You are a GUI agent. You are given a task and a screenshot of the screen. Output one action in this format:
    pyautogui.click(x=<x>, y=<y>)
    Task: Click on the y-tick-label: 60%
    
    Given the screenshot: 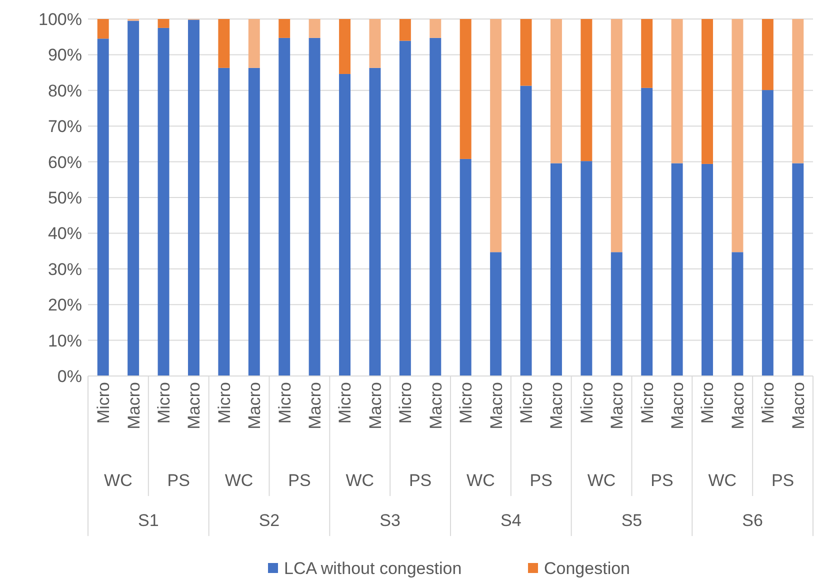 What is the action you would take?
    pyautogui.click(x=65, y=162)
    